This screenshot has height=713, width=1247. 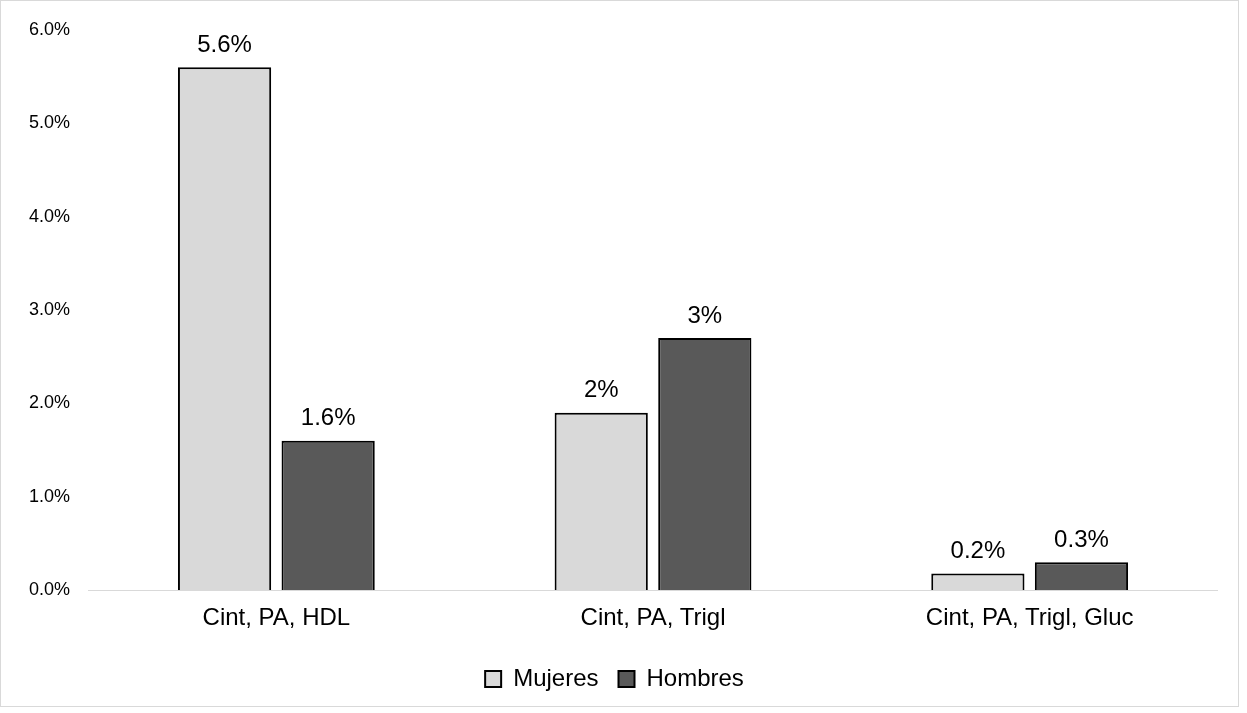 What do you see at coordinates (50, 28) in the screenshot?
I see `y-tick-label: 6.0%` at bounding box center [50, 28].